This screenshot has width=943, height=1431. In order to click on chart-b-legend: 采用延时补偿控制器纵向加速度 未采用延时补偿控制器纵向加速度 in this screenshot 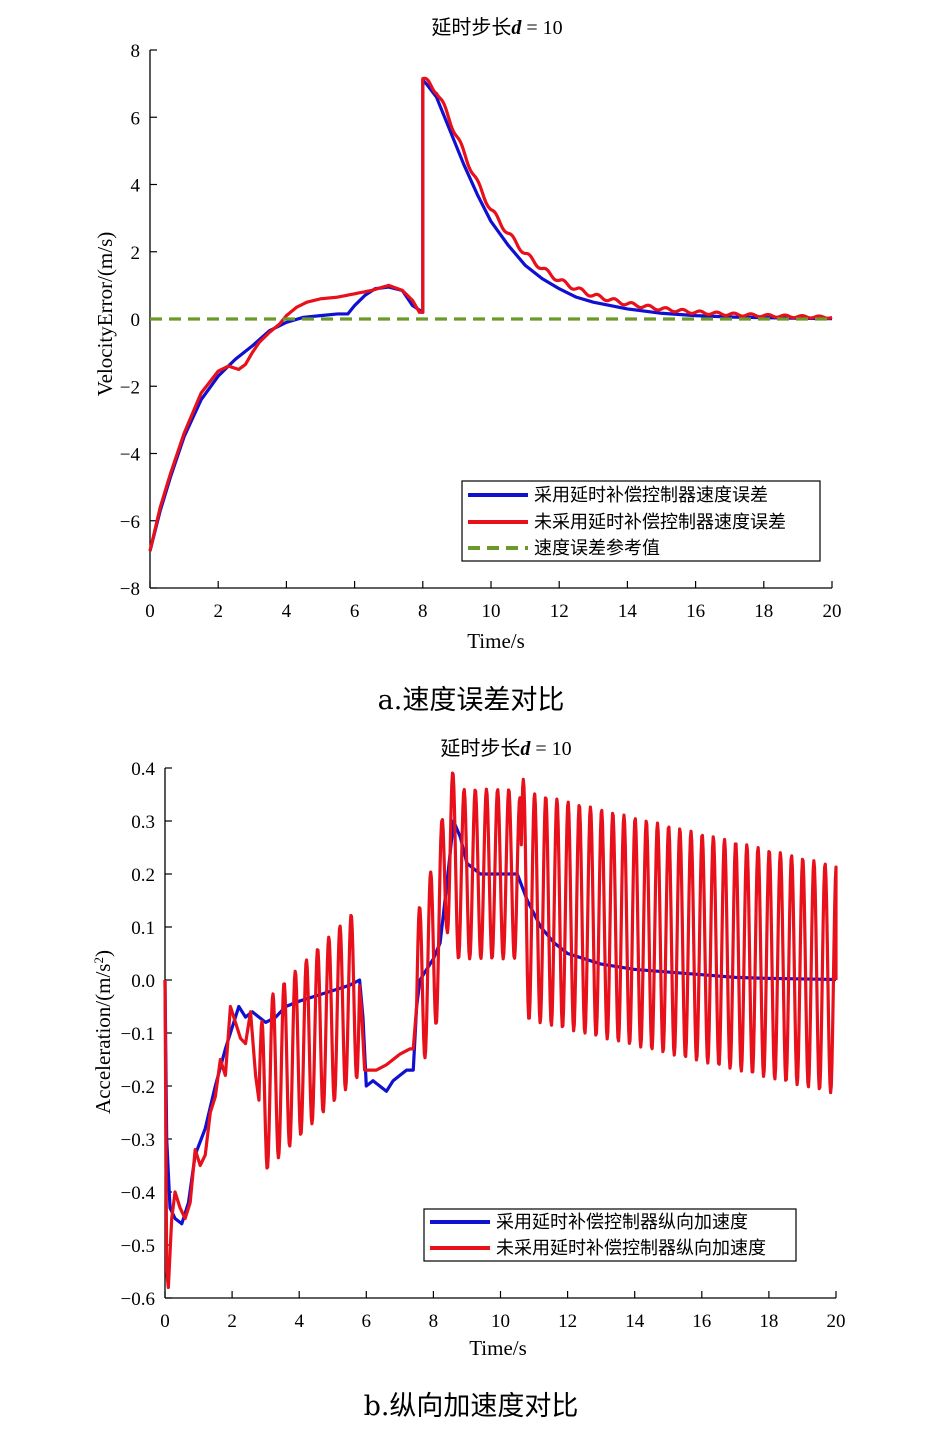, I will do `click(610, 1235)`.